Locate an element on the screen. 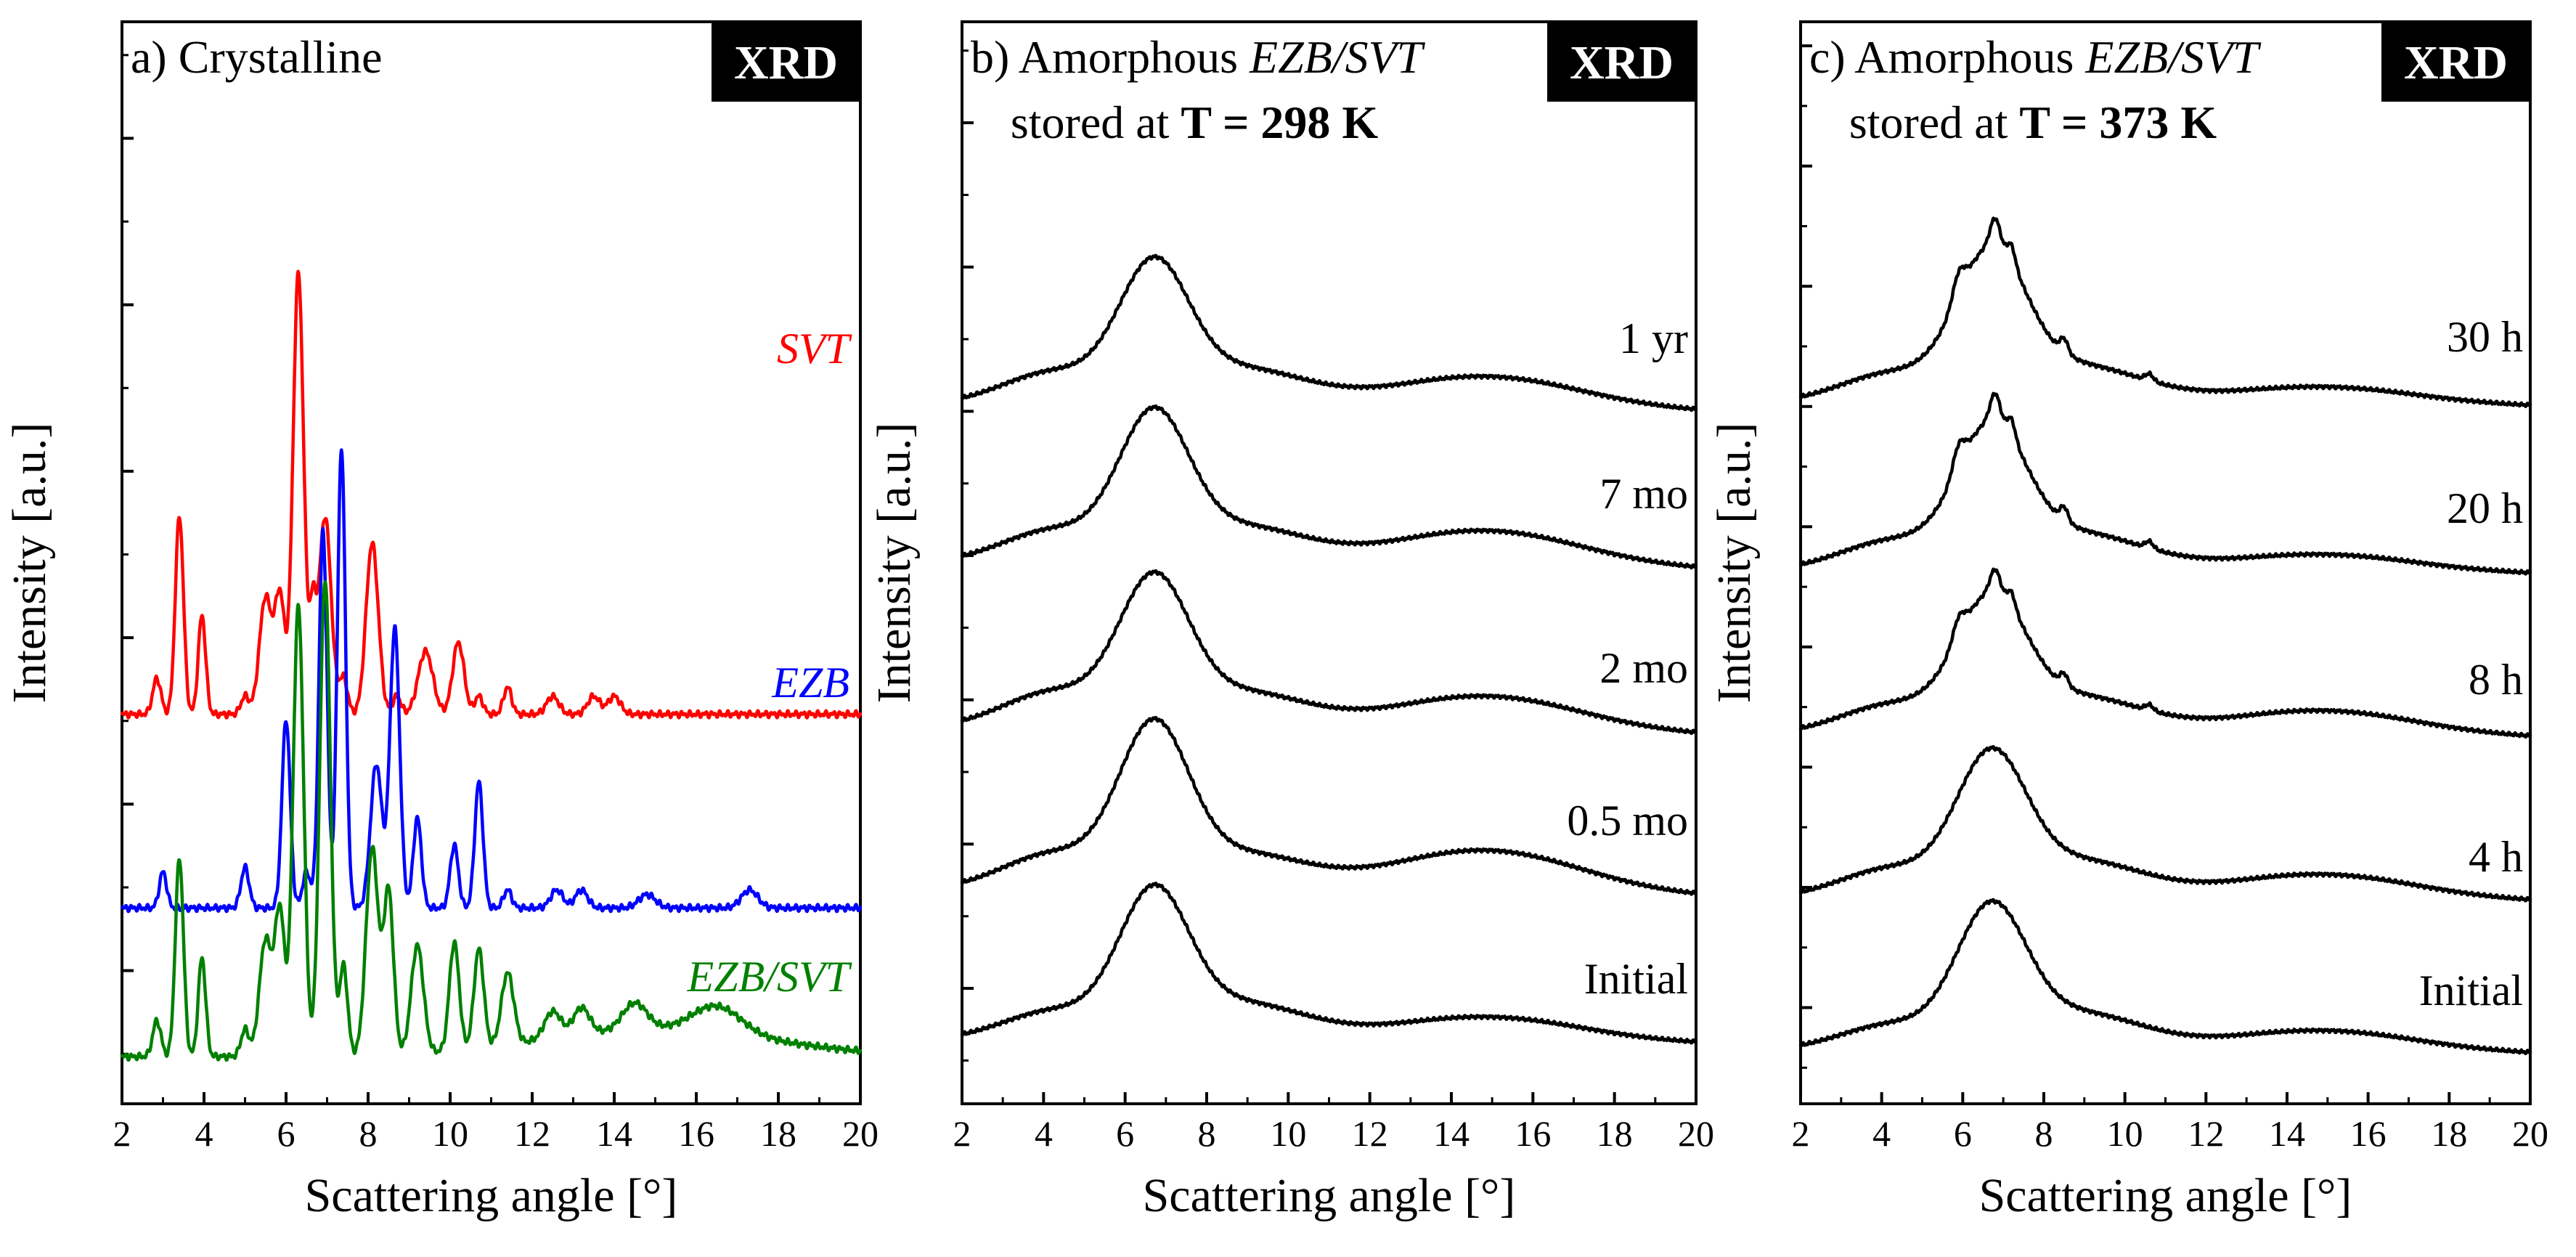 This screenshot has width=2576, height=1257. series-line-ezb-svt is located at coordinates (491, 821).